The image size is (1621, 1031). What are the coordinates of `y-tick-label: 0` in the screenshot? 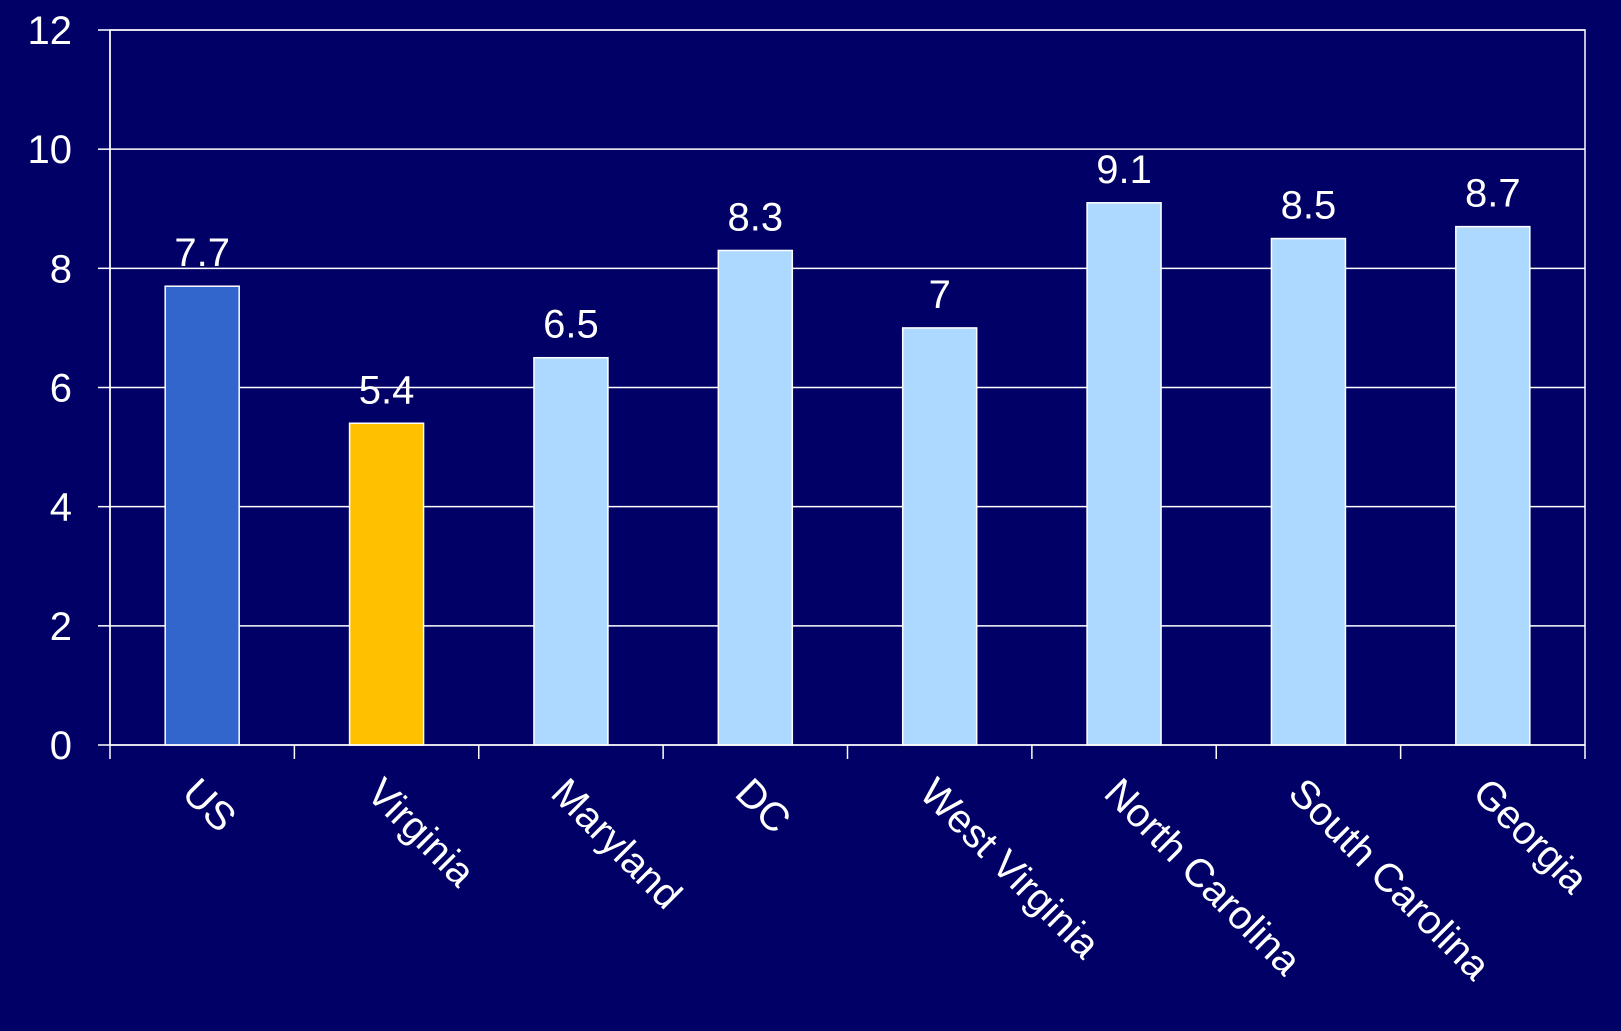 It's located at (61, 746).